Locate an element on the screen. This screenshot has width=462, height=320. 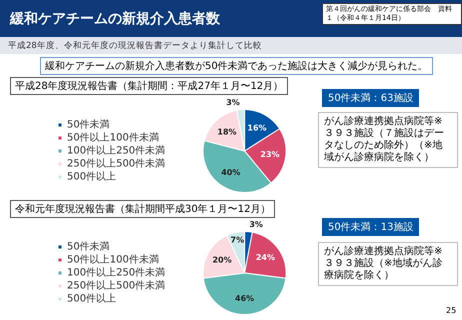
data-label: 18% is located at coordinates (227, 131).